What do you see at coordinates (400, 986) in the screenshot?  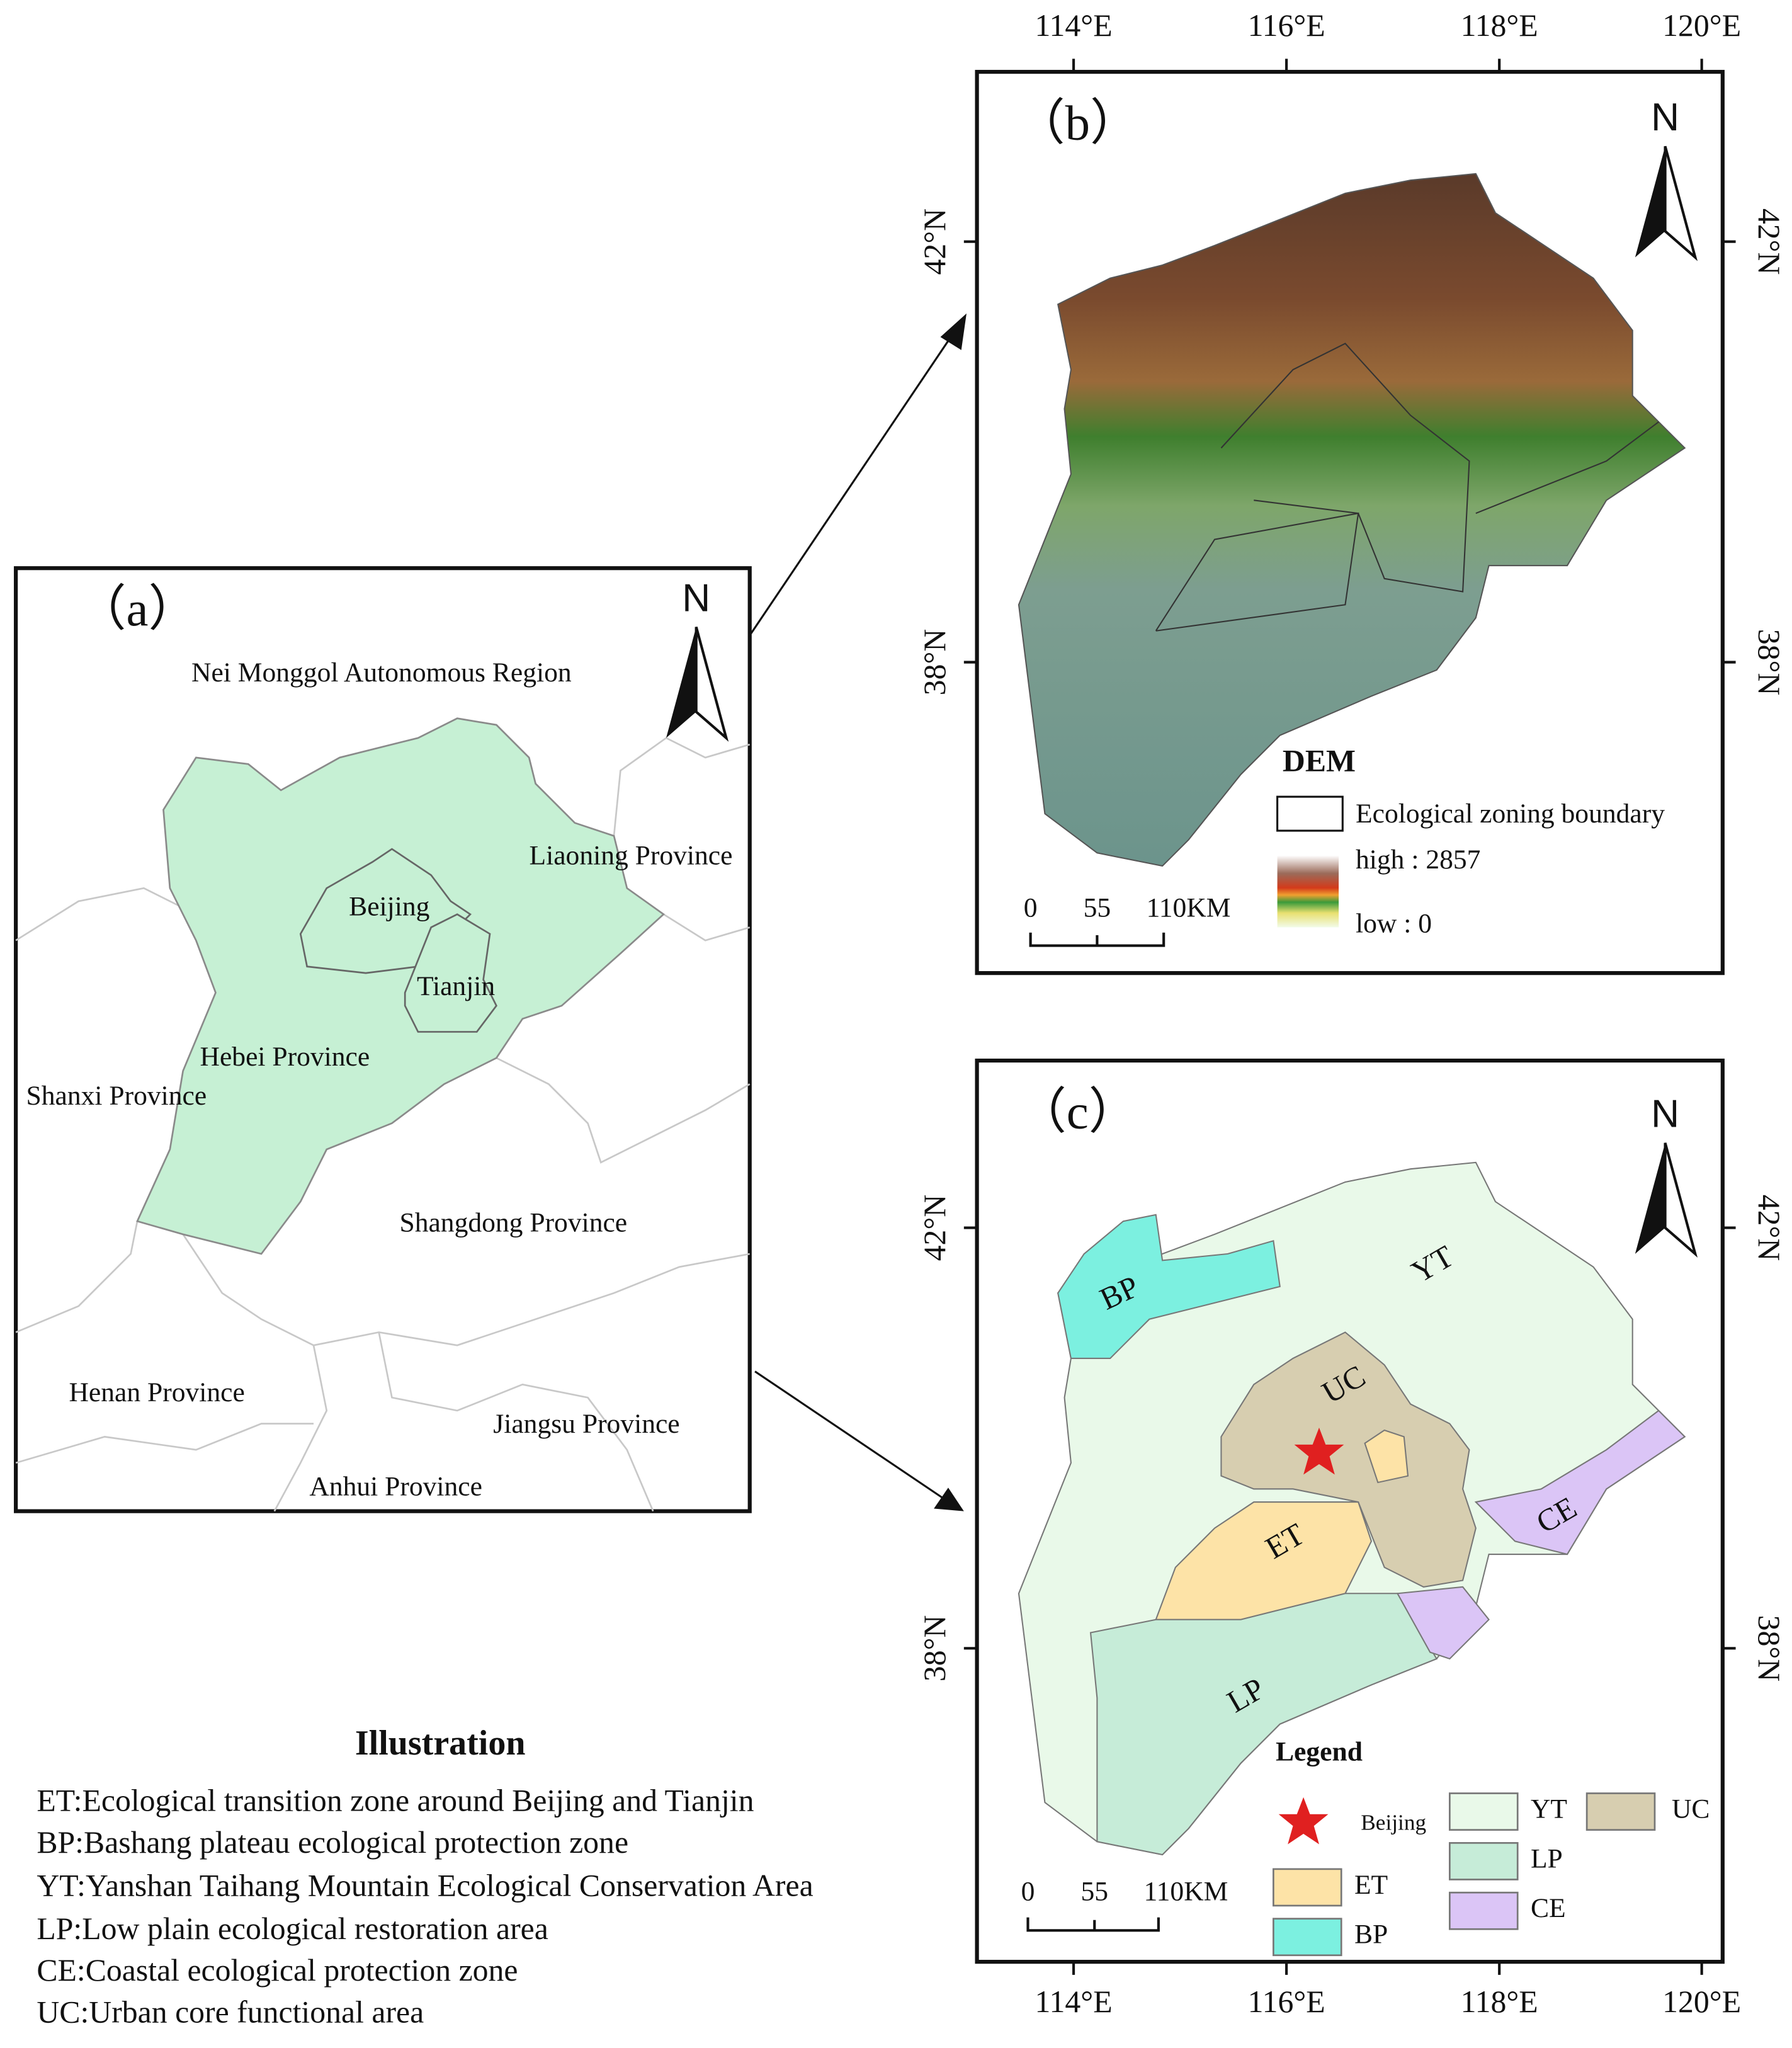 I see `hebei` at bounding box center [400, 986].